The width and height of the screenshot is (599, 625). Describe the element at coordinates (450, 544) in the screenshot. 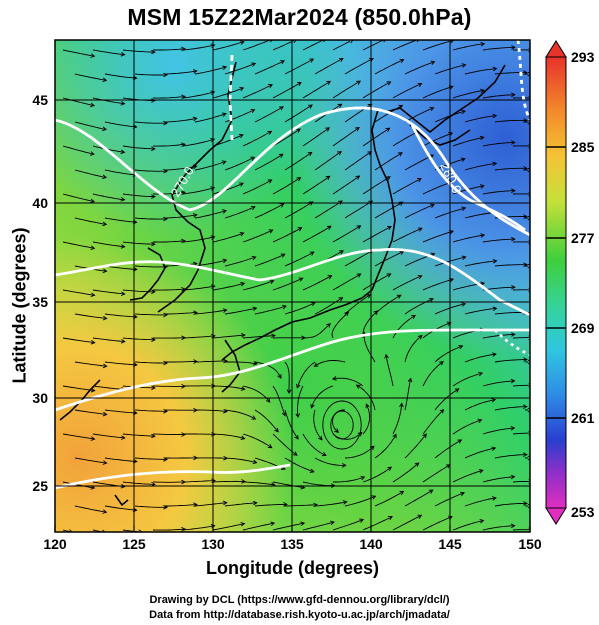

I see `x-tick-label: 145` at that location.